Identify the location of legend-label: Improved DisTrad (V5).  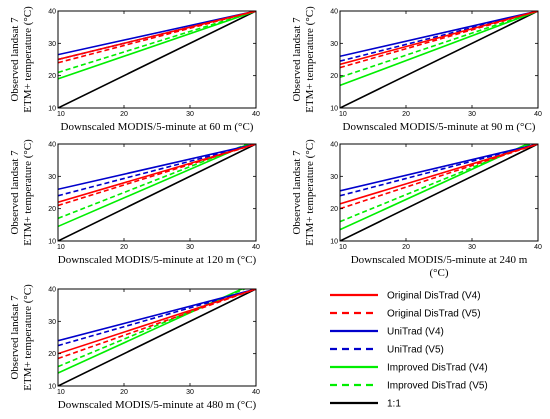
(437, 386).